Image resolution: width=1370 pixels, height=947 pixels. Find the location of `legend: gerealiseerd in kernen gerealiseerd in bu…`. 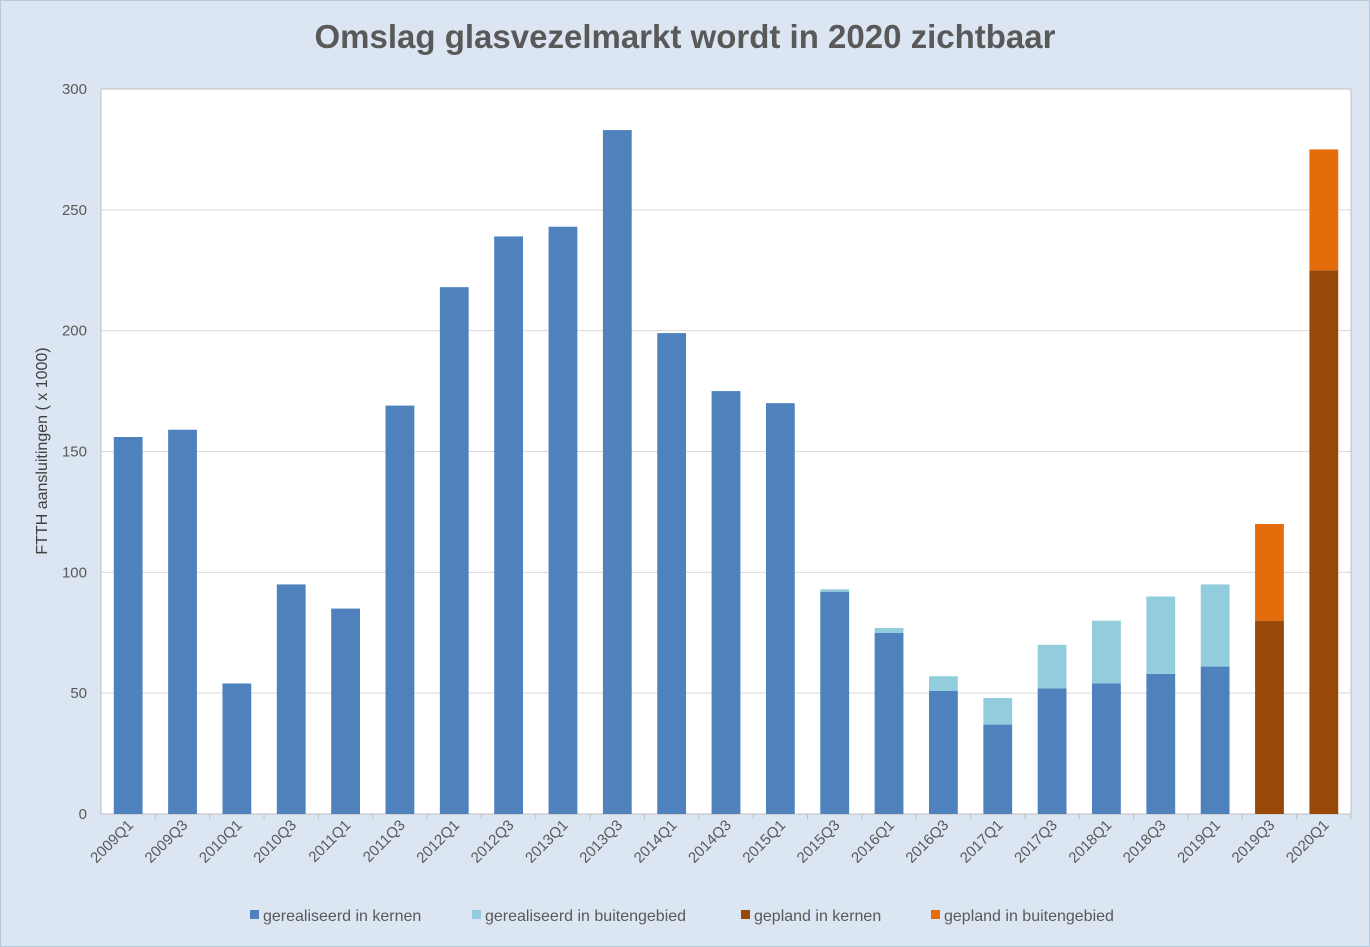

legend: gerealiseerd in kernen gerealiseerd in bu… is located at coordinates (682, 916).